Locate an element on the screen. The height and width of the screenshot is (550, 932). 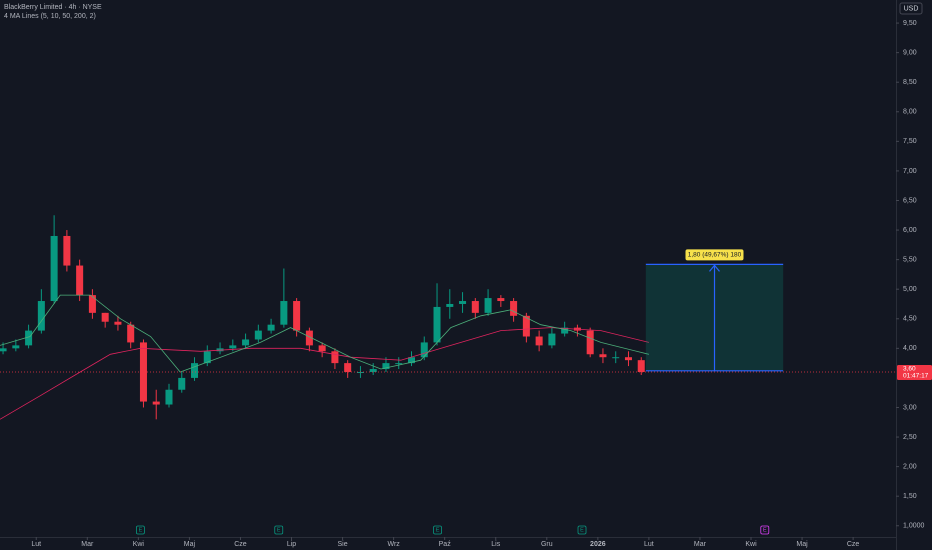
y-tick-label: 9,50 is located at coordinates (910, 23).